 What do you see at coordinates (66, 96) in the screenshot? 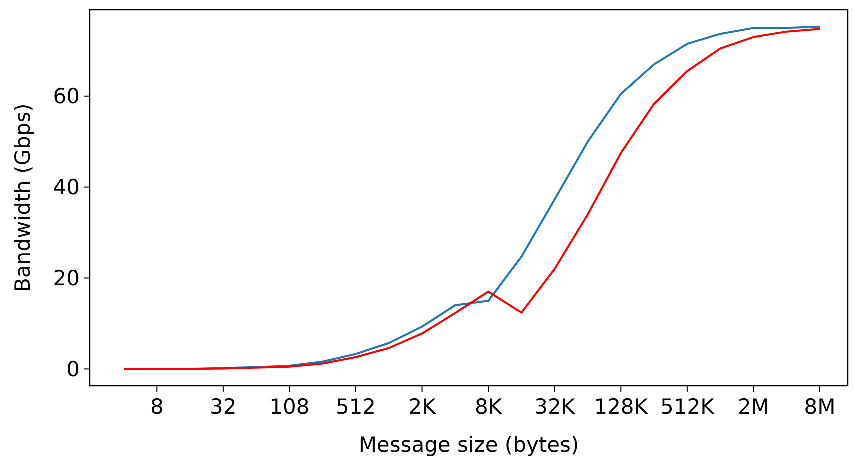
I see `y-tick-label: 60` at bounding box center [66, 96].